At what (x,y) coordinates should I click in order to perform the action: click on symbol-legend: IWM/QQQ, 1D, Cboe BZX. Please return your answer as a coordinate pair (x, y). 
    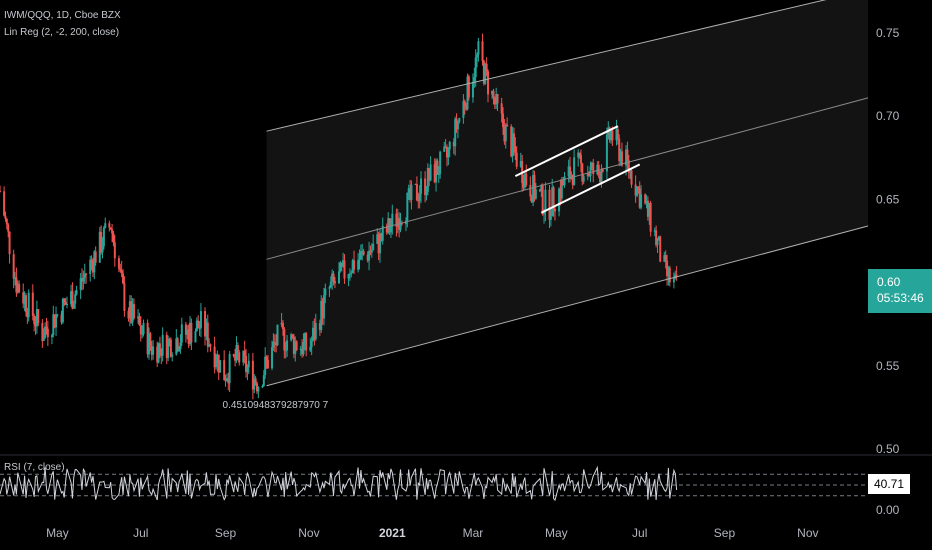
    Looking at the image, I should click on (62, 15).